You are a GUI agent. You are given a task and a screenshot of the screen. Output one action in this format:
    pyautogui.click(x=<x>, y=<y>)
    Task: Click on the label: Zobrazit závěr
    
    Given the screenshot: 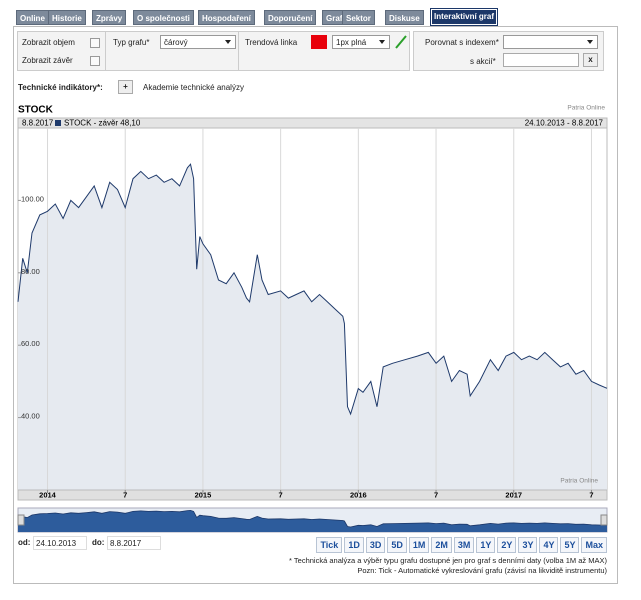 What is the action you would take?
    pyautogui.click(x=47, y=60)
    